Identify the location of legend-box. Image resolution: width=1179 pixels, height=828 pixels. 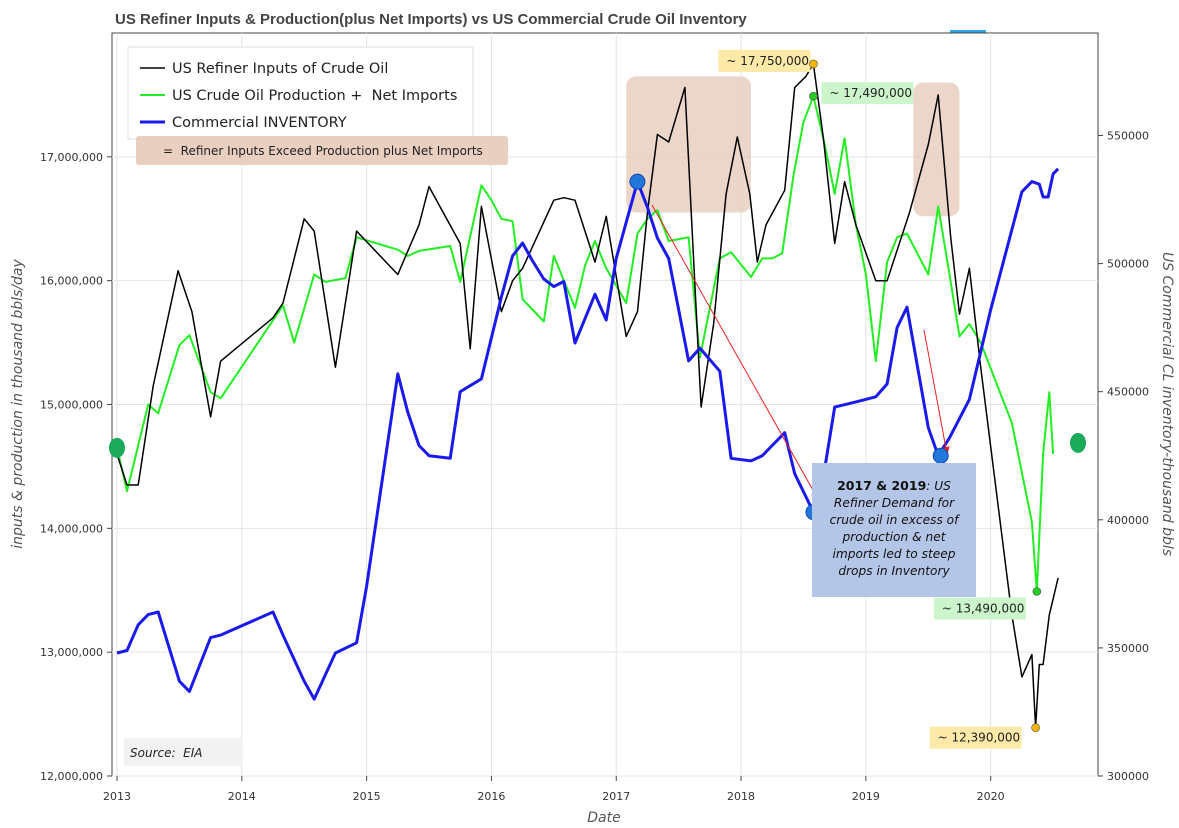
(300, 93).